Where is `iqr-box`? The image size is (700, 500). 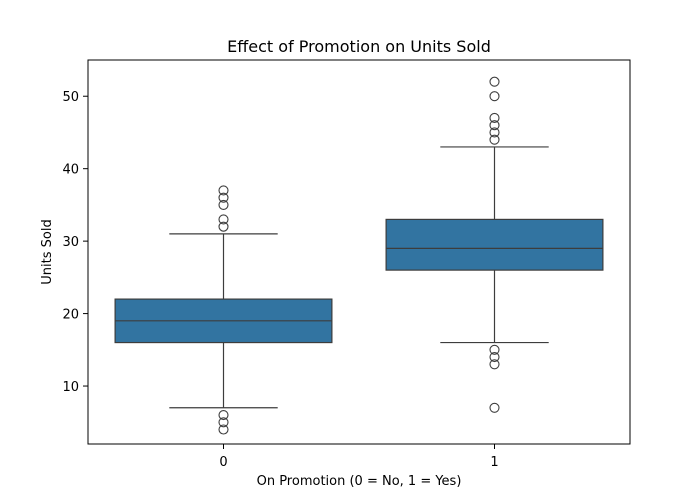 iqr-box is located at coordinates (494, 244).